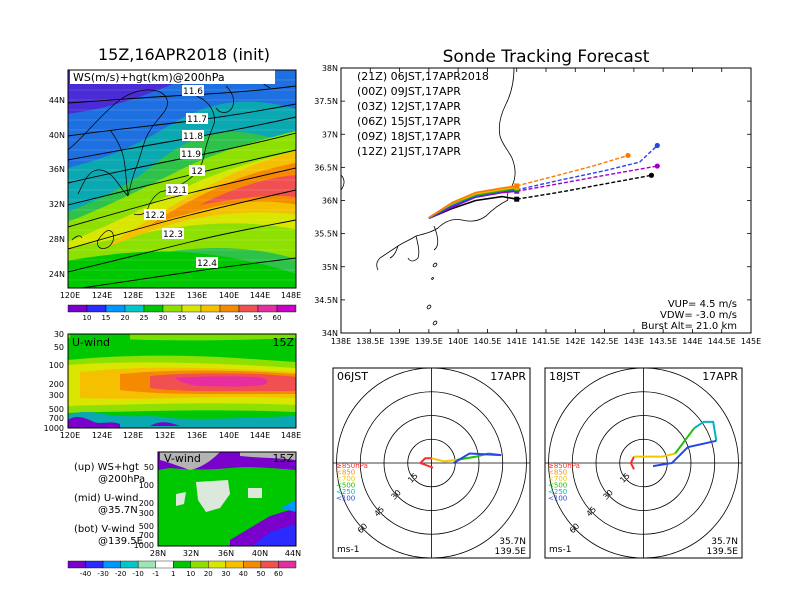 Image resolution: width=792 pixels, height=616 pixels. What do you see at coordinates (193, 137) in the screenshot?
I see `contour-label: 11.8` at bounding box center [193, 137].